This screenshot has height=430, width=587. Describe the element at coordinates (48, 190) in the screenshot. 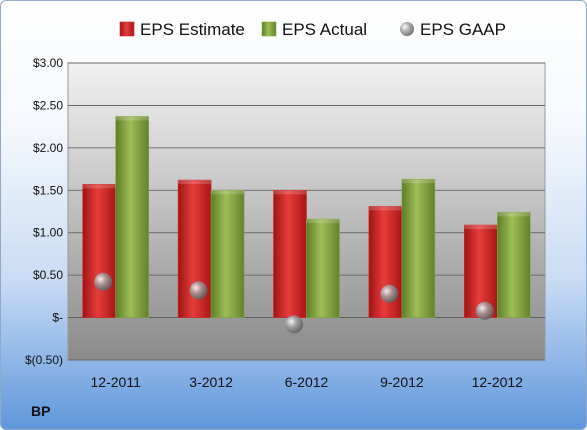

I see `y-tick-label: $1.50` at that location.